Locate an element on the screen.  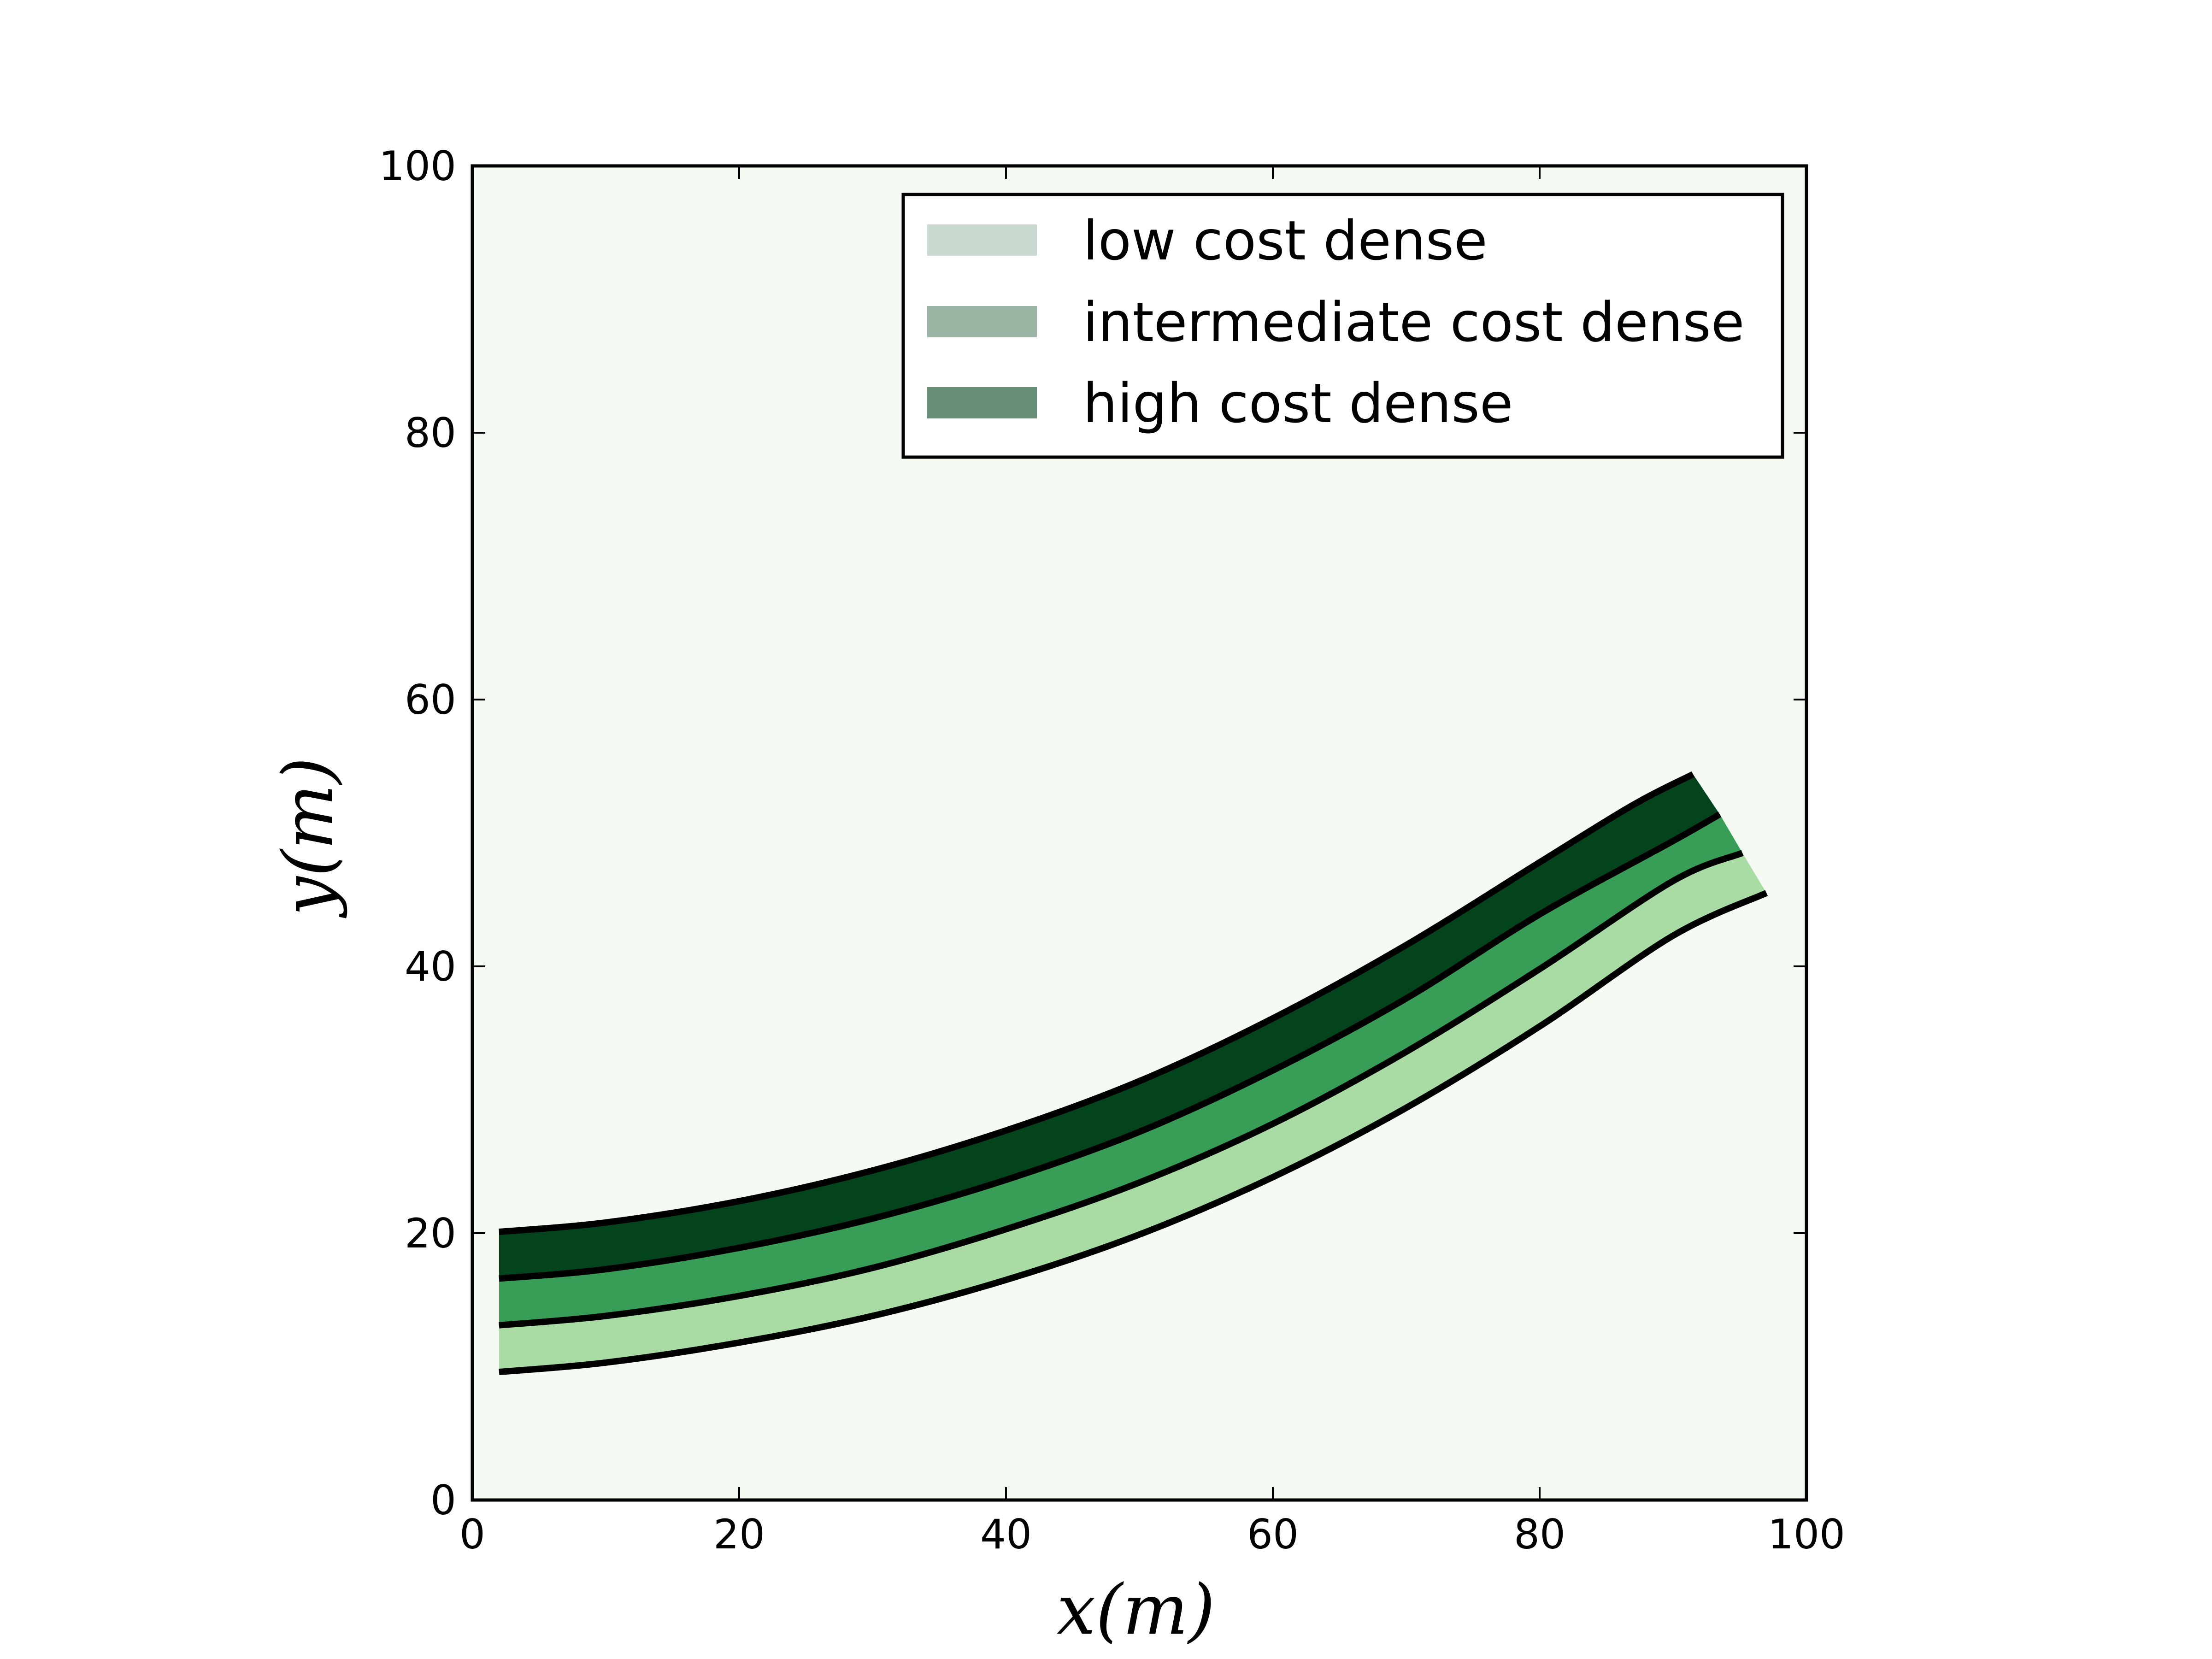
legend-frame is located at coordinates (1342, 326).